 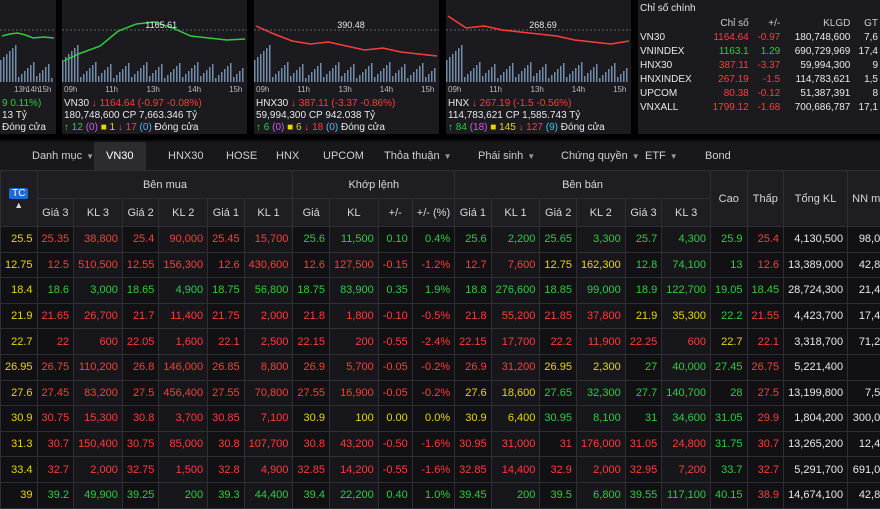 What do you see at coordinates (55, 470) in the screenshot?
I see `bid-price: 32.7` at bounding box center [55, 470].